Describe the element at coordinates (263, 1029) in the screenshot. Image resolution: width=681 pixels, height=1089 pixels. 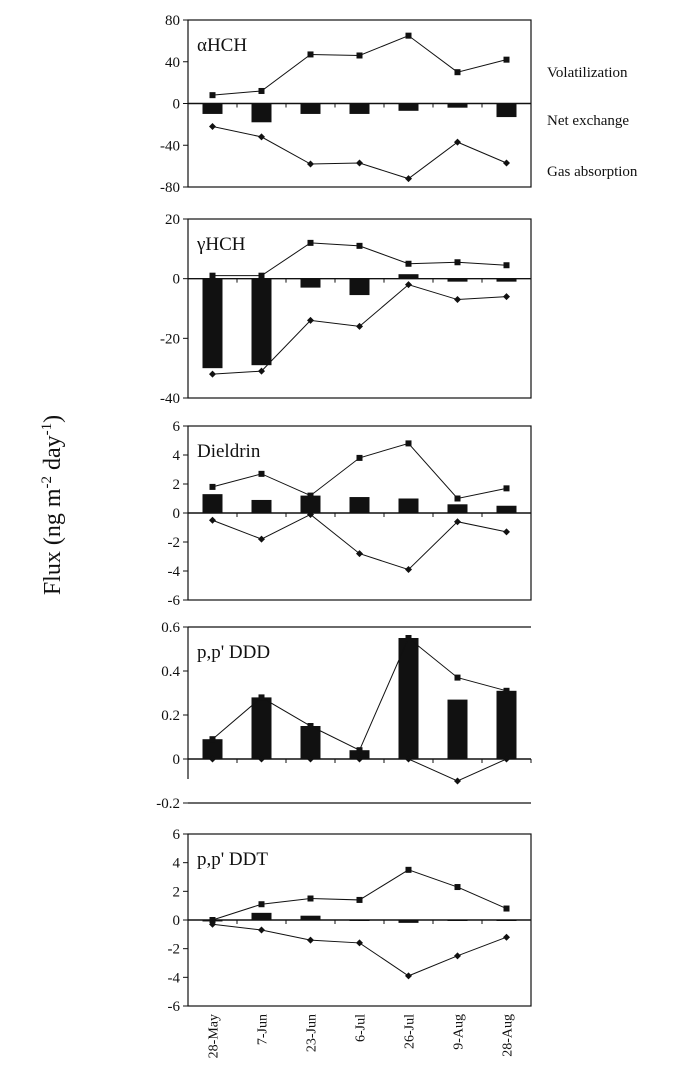
I see `x-tick-label: 7-Jun` at that location.